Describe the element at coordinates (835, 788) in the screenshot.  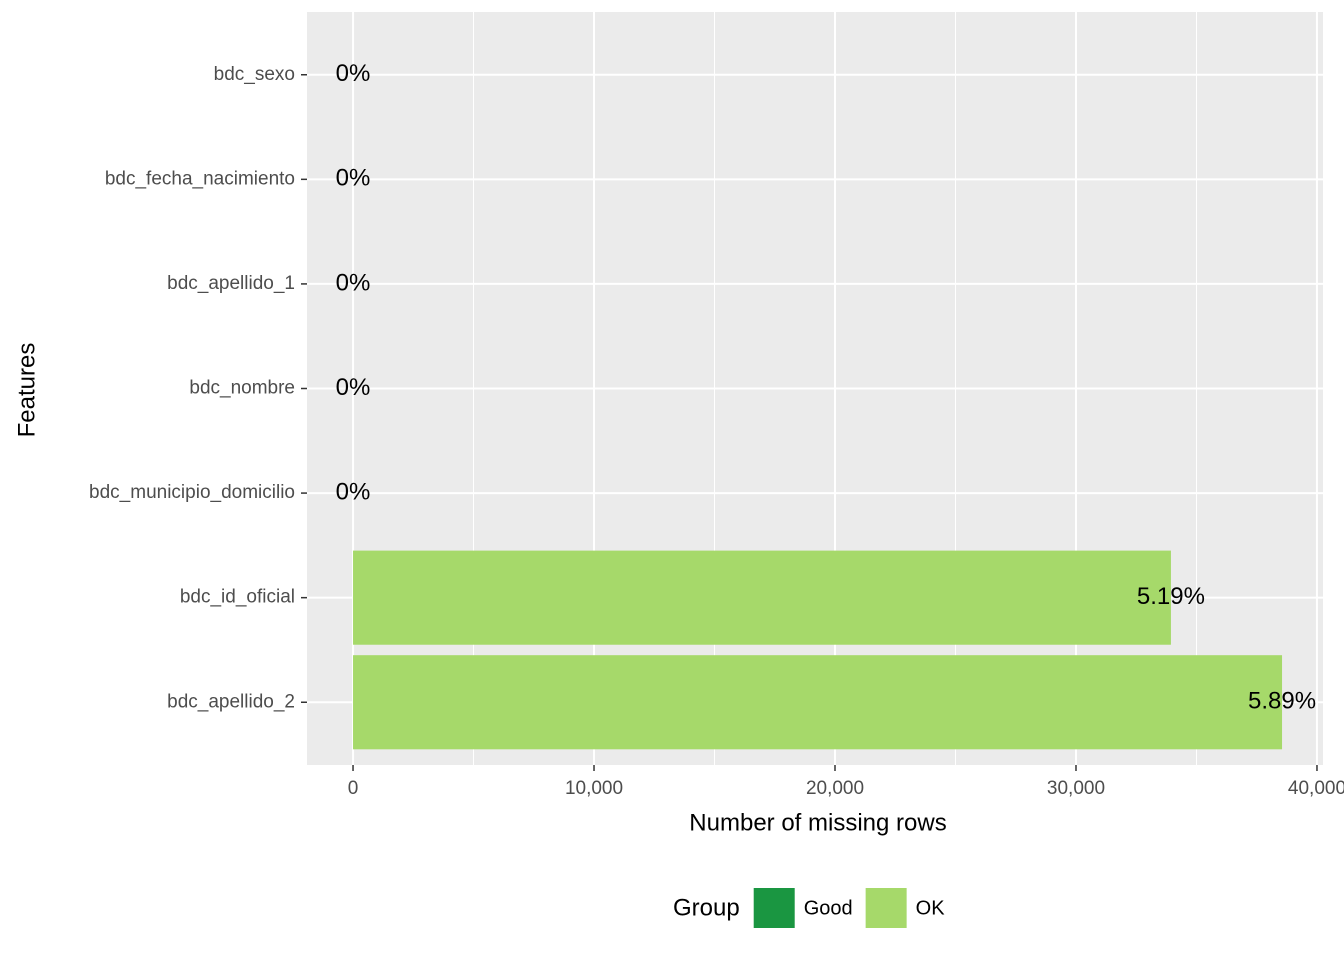
I see `x-tick-label: 20,000` at that location.